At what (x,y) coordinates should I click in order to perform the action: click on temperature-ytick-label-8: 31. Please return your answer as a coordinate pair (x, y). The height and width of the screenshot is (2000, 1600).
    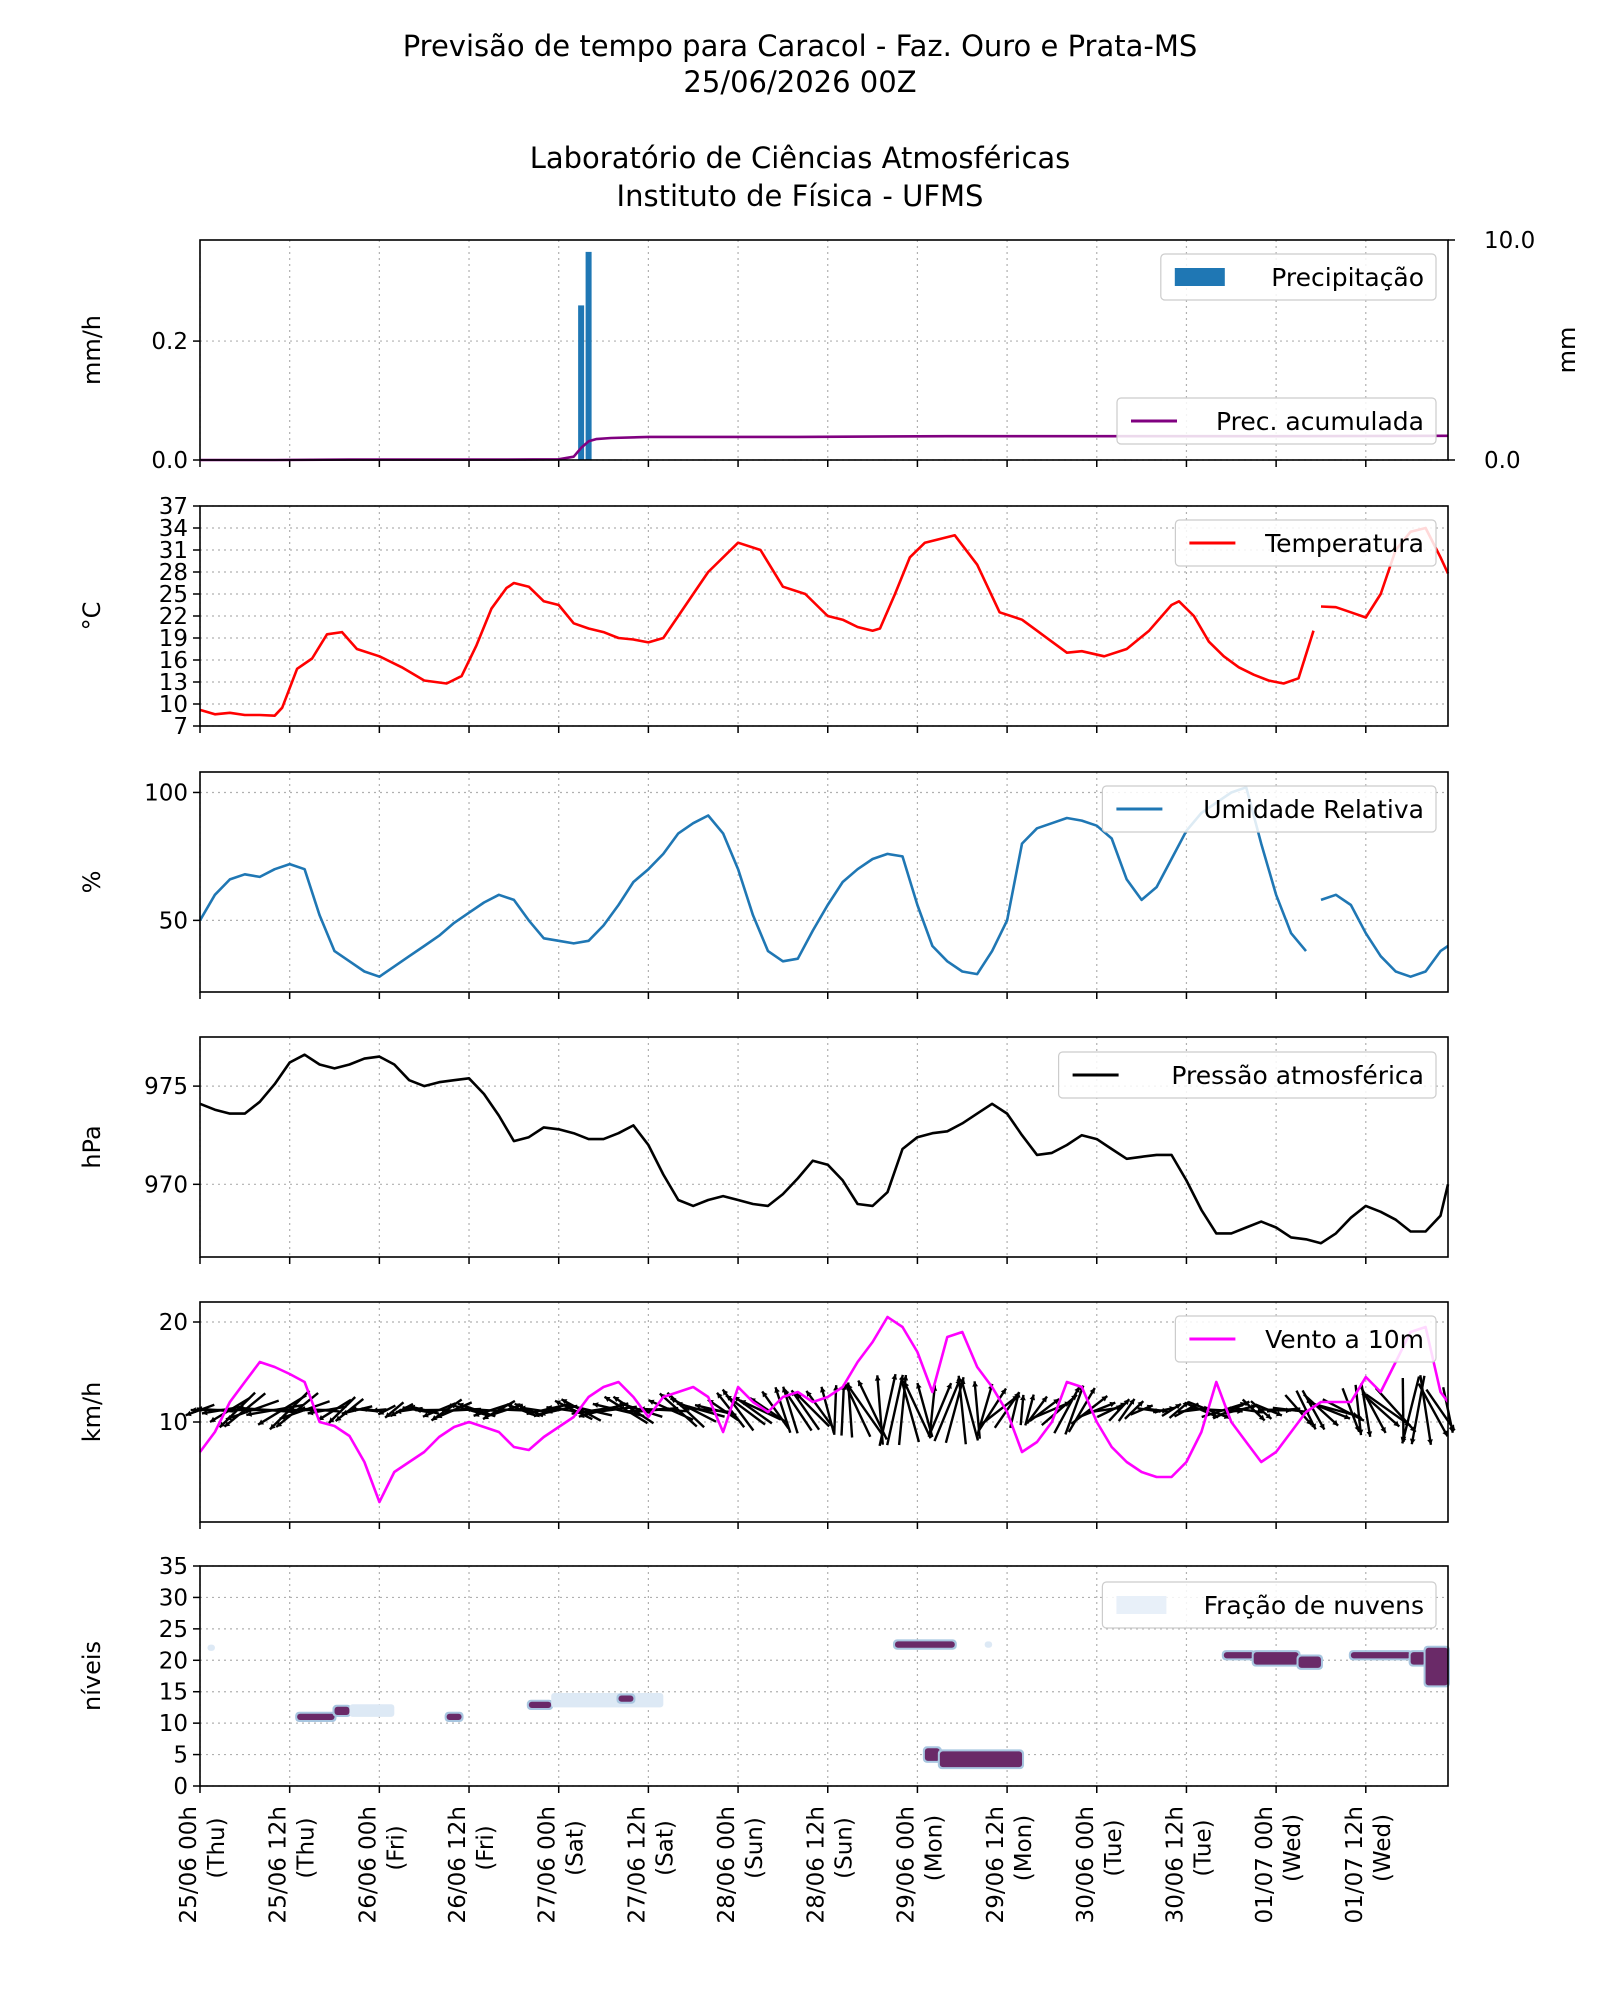
    Looking at the image, I should click on (173, 551).